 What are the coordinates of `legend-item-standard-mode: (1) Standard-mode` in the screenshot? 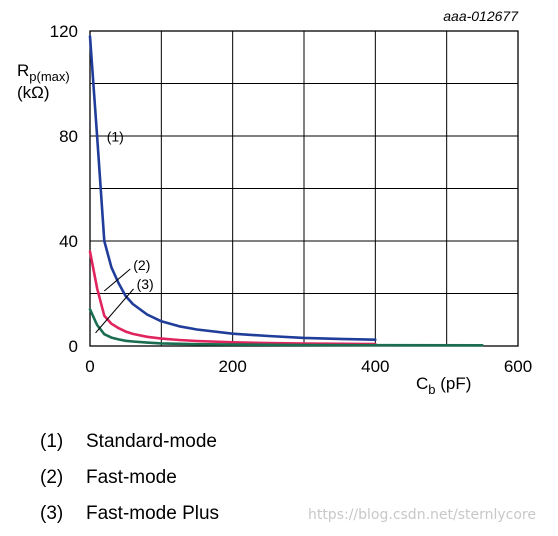 It's located at (129, 446).